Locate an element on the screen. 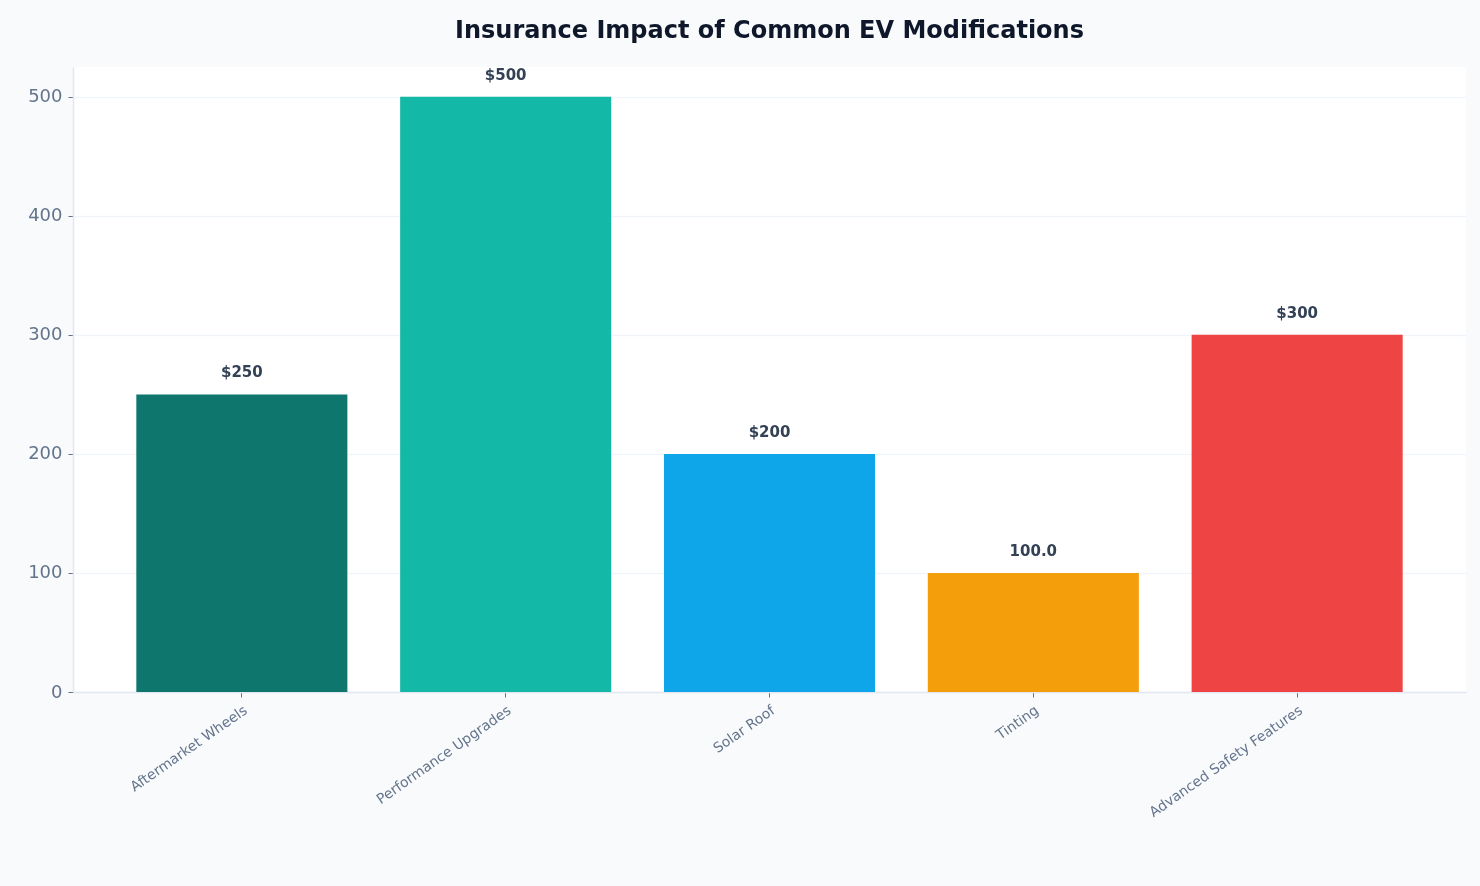 The width and height of the screenshot is (1480, 886). data-label: $300 is located at coordinates (1297, 312).